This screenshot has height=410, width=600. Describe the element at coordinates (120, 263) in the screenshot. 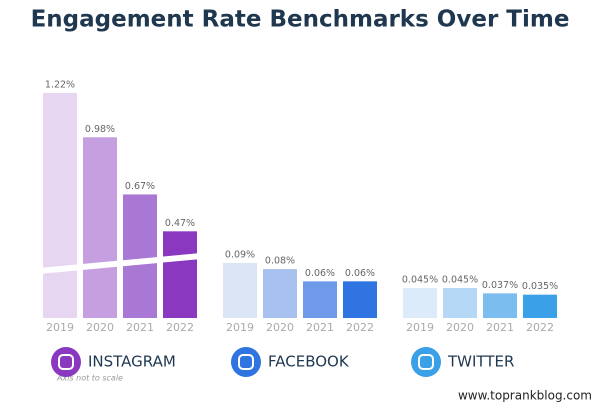

I see `axis-break` at that location.